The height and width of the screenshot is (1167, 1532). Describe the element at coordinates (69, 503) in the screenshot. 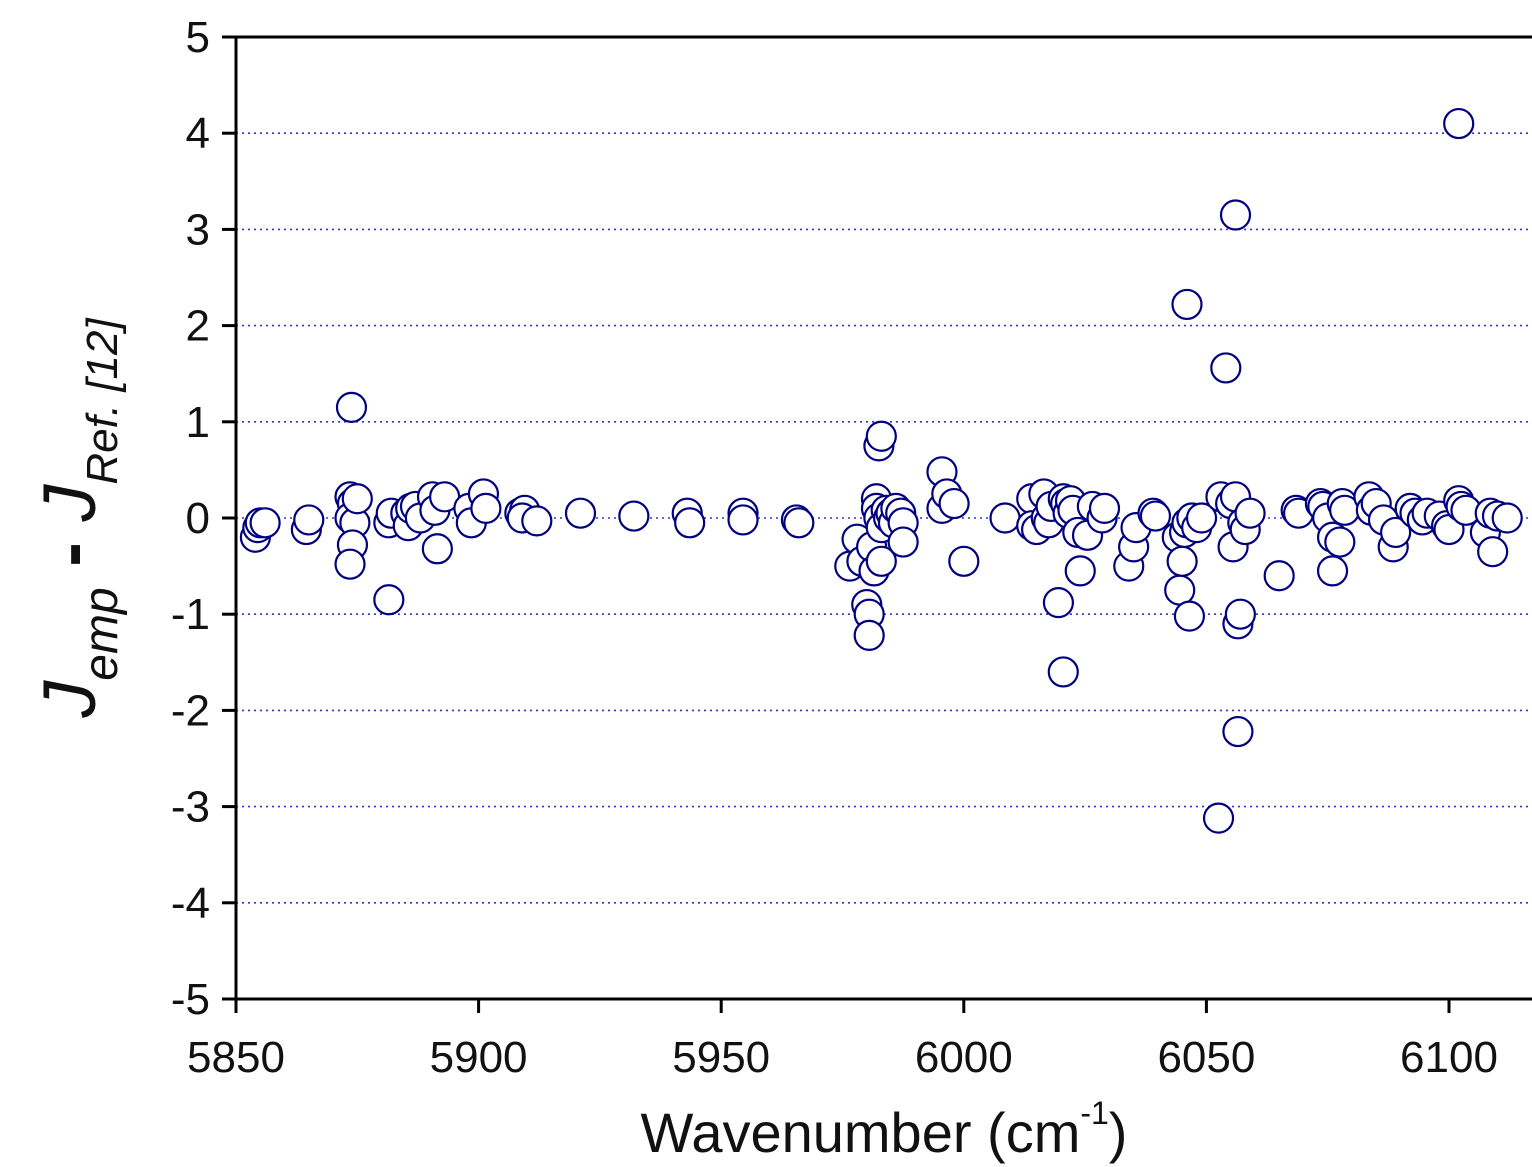

I see `y-axis-title-j2: J` at that location.